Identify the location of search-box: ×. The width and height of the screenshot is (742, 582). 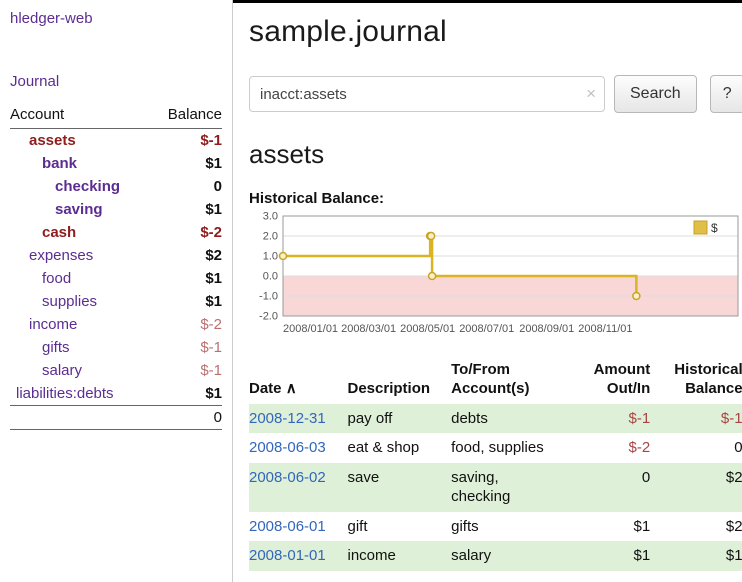
(427, 94).